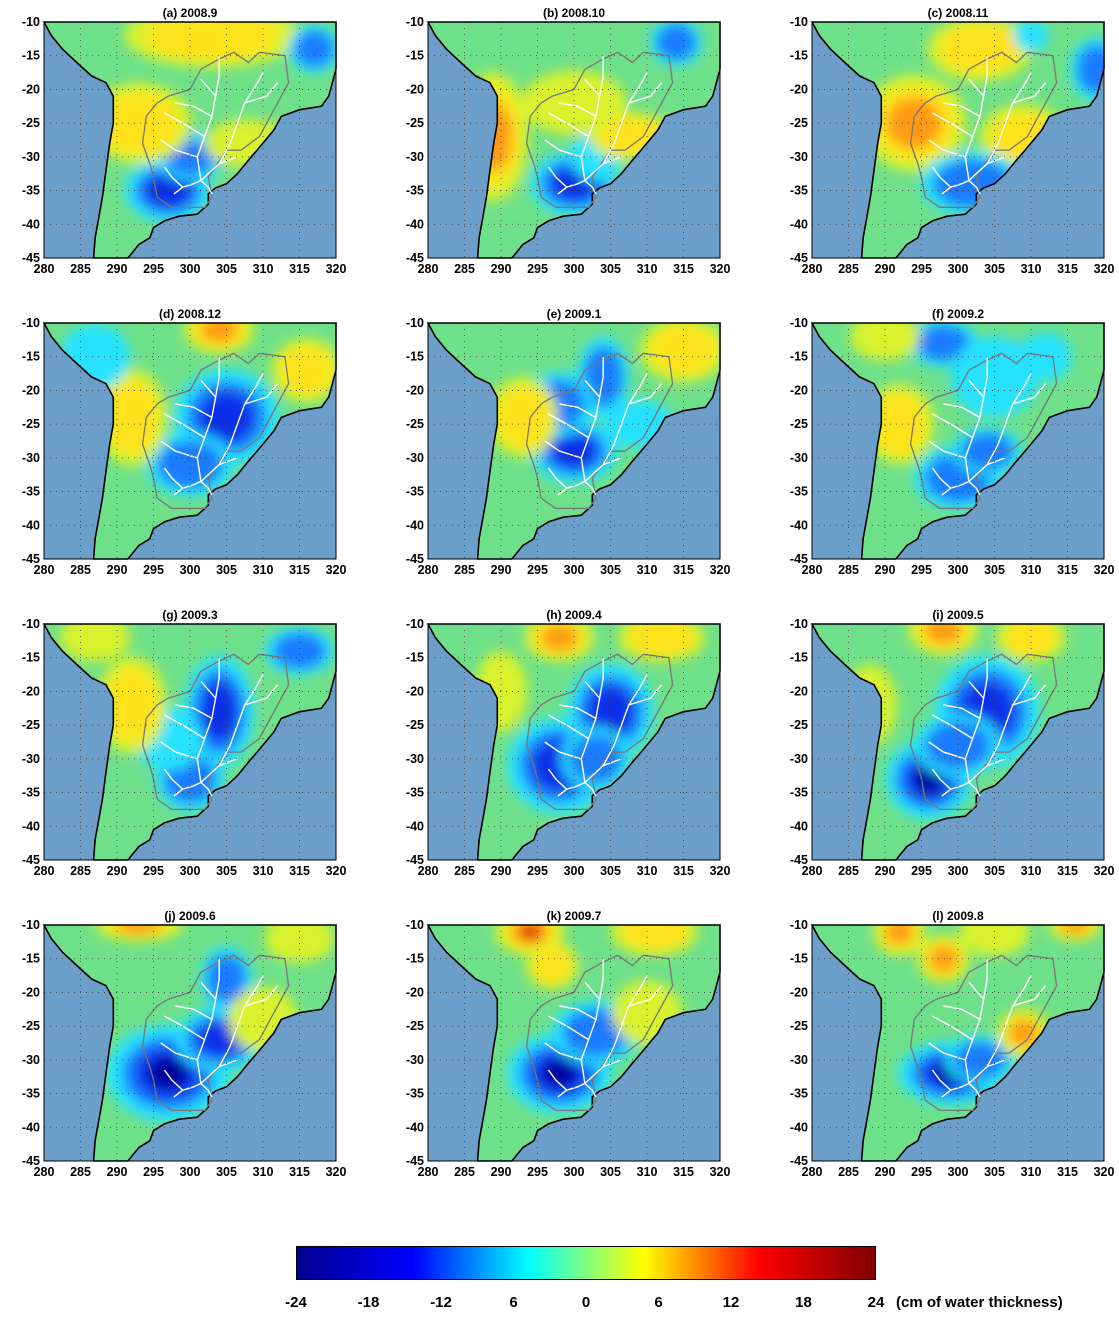 The width and height of the screenshot is (1119, 1317). What do you see at coordinates (958, 314) in the screenshot?
I see `panel-title: (f) 2009.2` at bounding box center [958, 314].